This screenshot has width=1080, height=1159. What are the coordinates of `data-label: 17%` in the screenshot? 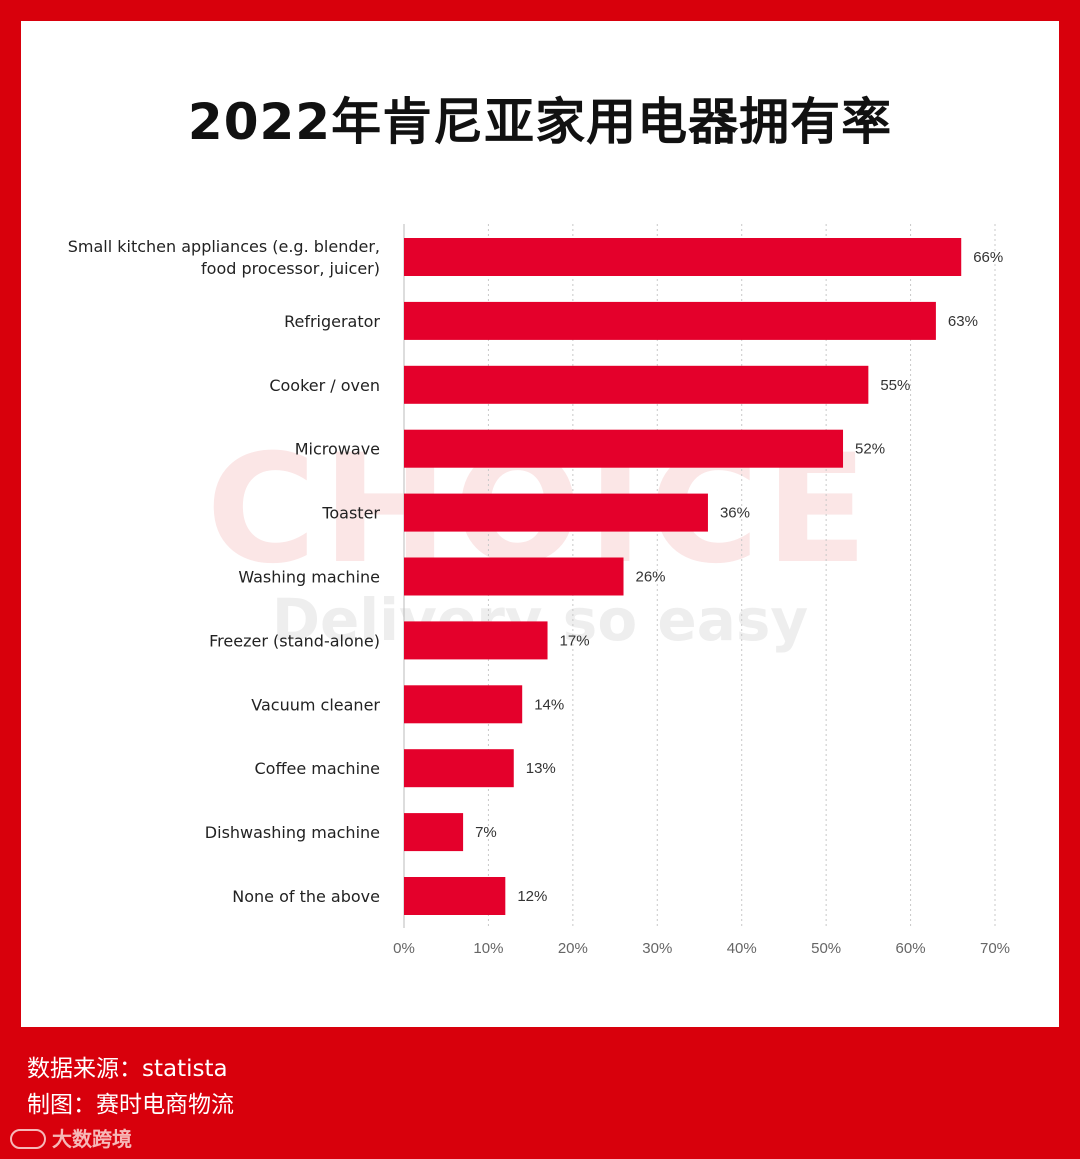 It's located at (575, 640).